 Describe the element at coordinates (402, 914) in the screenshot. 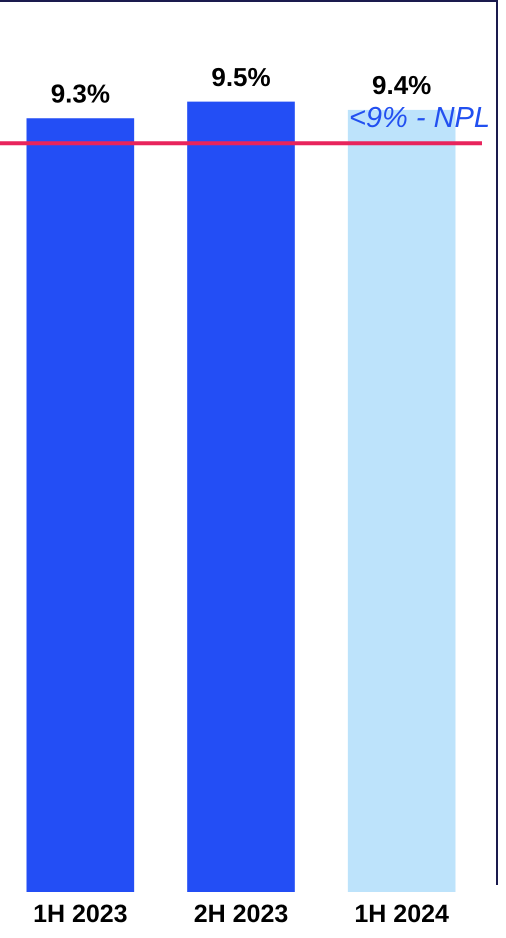

I see `x-tick-label: 1H 2024` at that location.